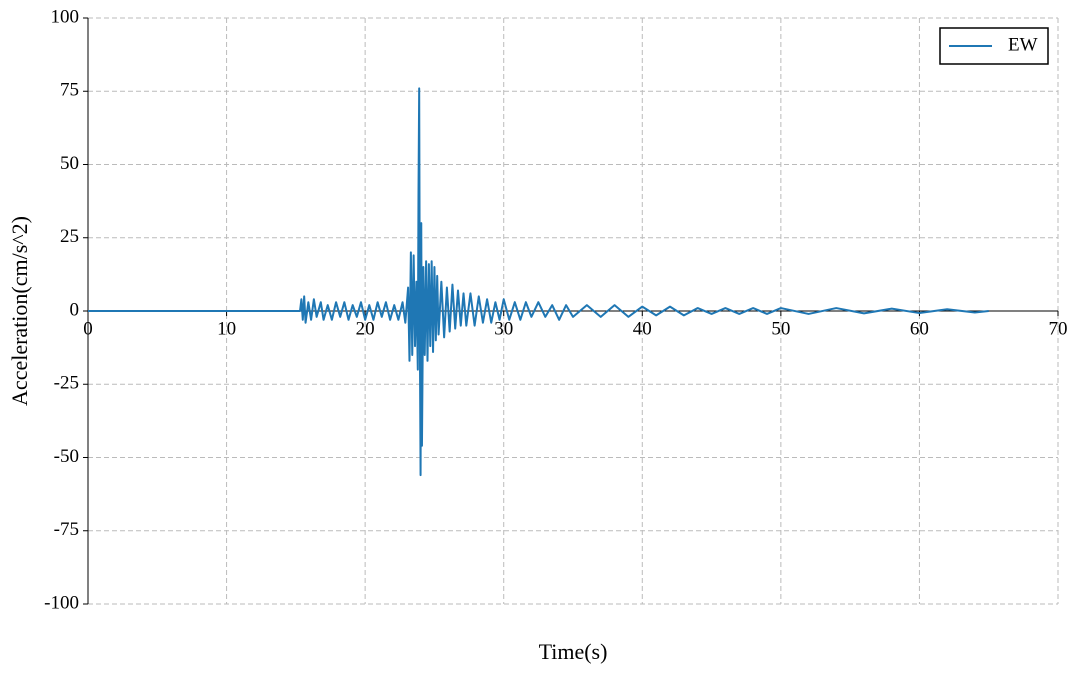  What do you see at coordinates (69, 236) in the screenshot?
I see `y-tick-label: 25` at bounding box center [69, 236].